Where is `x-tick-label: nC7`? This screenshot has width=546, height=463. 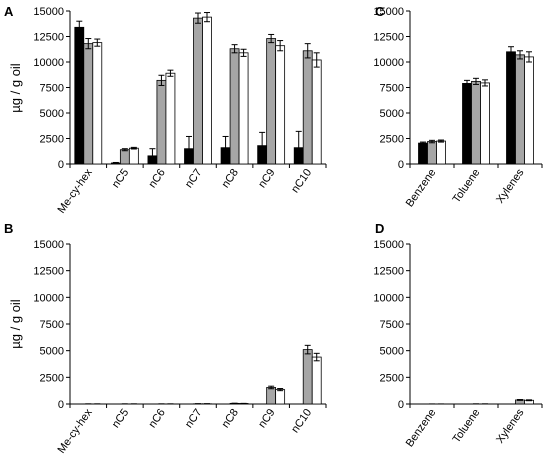
x-tick-label: nC7 is located at coordinates (193, 178).